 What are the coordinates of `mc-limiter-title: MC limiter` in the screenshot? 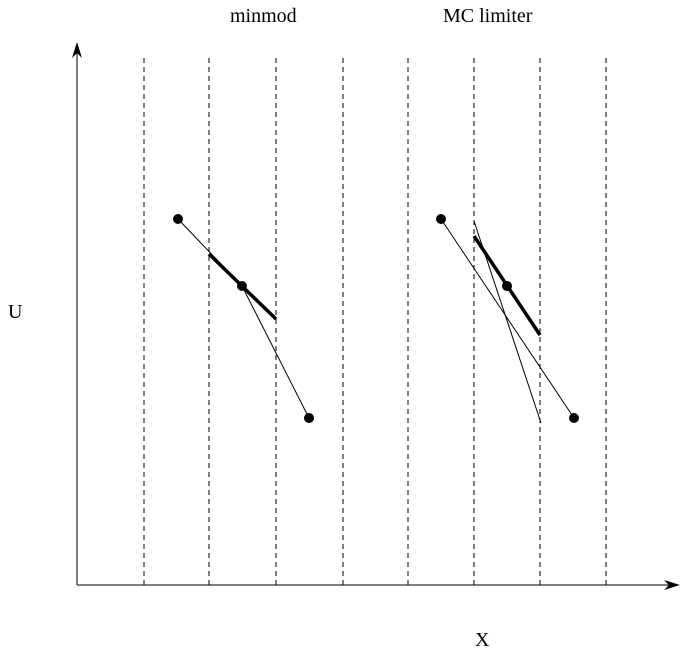 It's located at (488, 16).